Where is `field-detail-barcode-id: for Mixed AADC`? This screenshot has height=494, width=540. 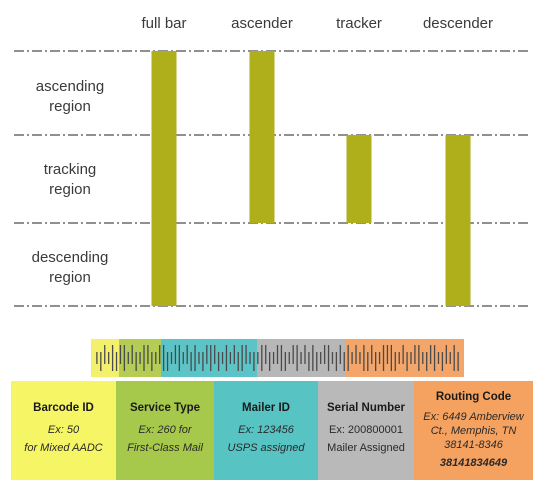 field-detail-barcode-id: for Mixed AADC is located at coordinates (63, 448).